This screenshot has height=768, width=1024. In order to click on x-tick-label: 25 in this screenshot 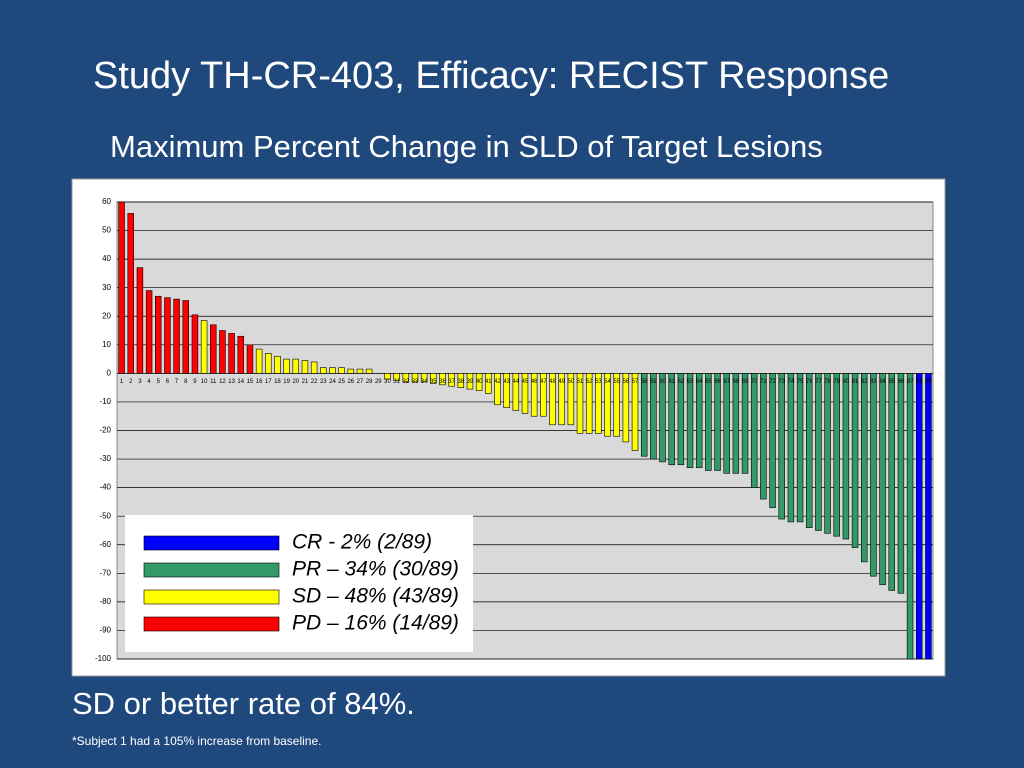, I will do `click(341, 382)`.